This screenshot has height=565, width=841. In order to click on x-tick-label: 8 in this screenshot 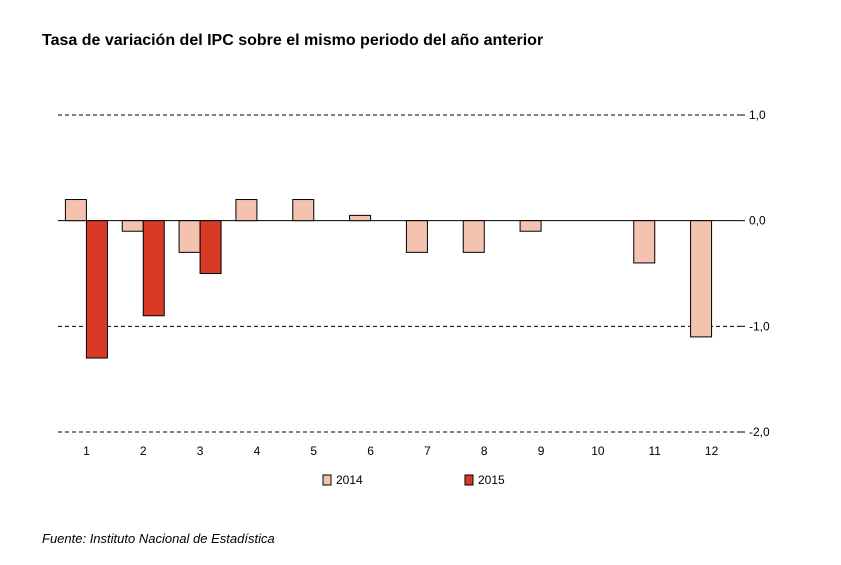, I will do `click(484, 451)`.